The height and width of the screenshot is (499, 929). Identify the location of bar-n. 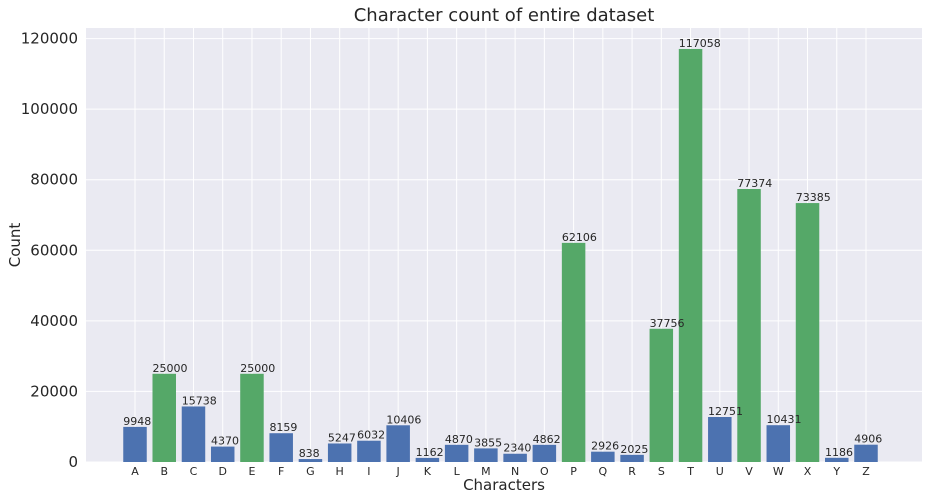
(515, 457).